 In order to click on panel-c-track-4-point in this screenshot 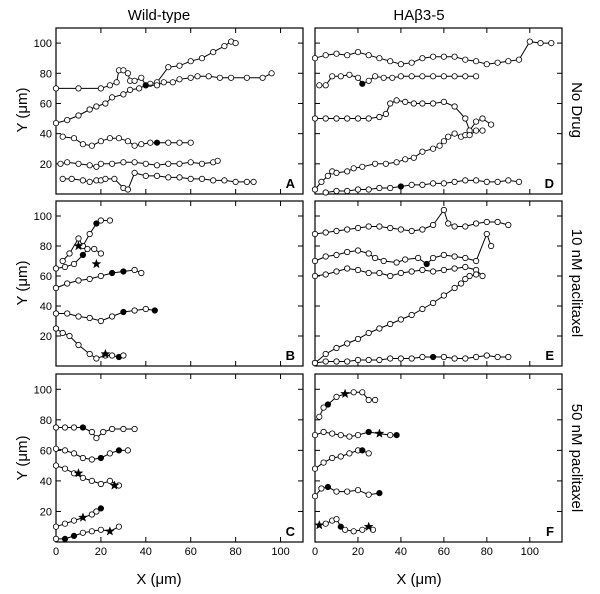, I will do `click(56, 526)`.